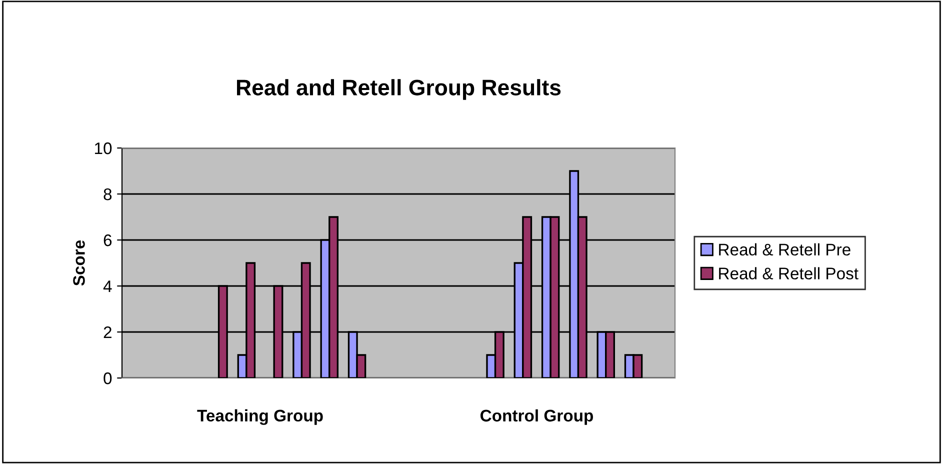 The height and width of the screenshot is (464, 943). What do you see at coordinates (788, 273) in the screenshot?
I see `legend-label: Read & Retell Post` at bounding box center [788, 273].